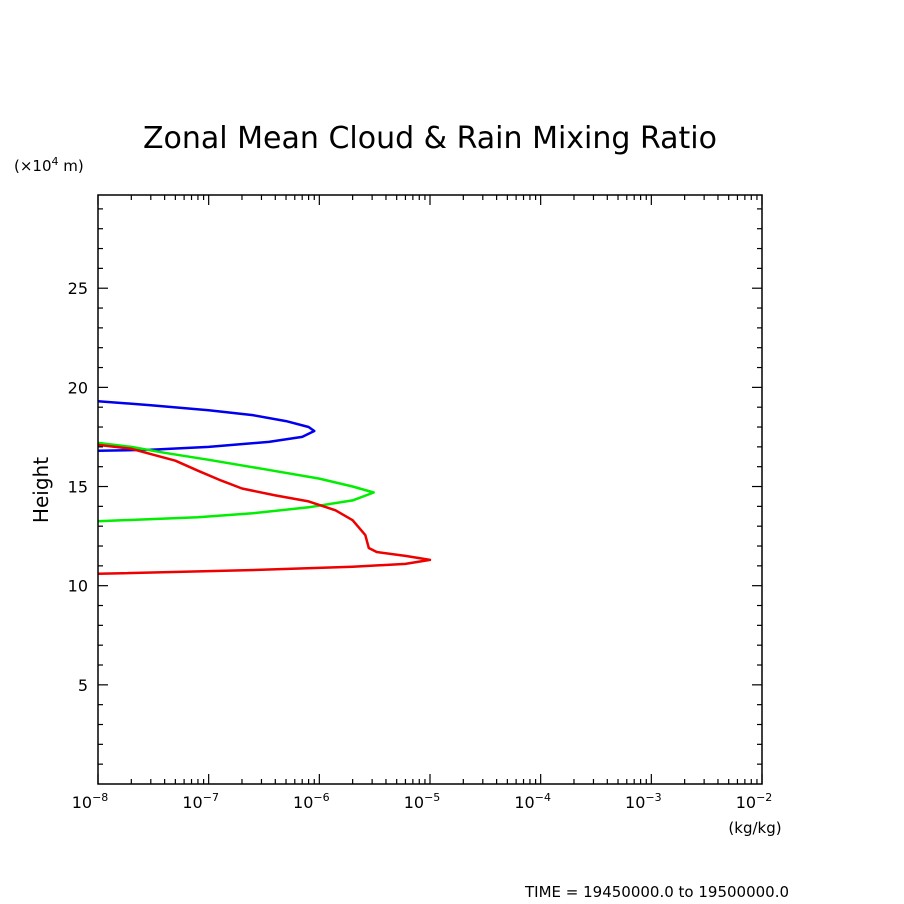 This screenshot has height=904, width=904. Describe the element at coordinates (432, 797) in the screenshot. I see `x-tick-label-exponent: −5` at that location.